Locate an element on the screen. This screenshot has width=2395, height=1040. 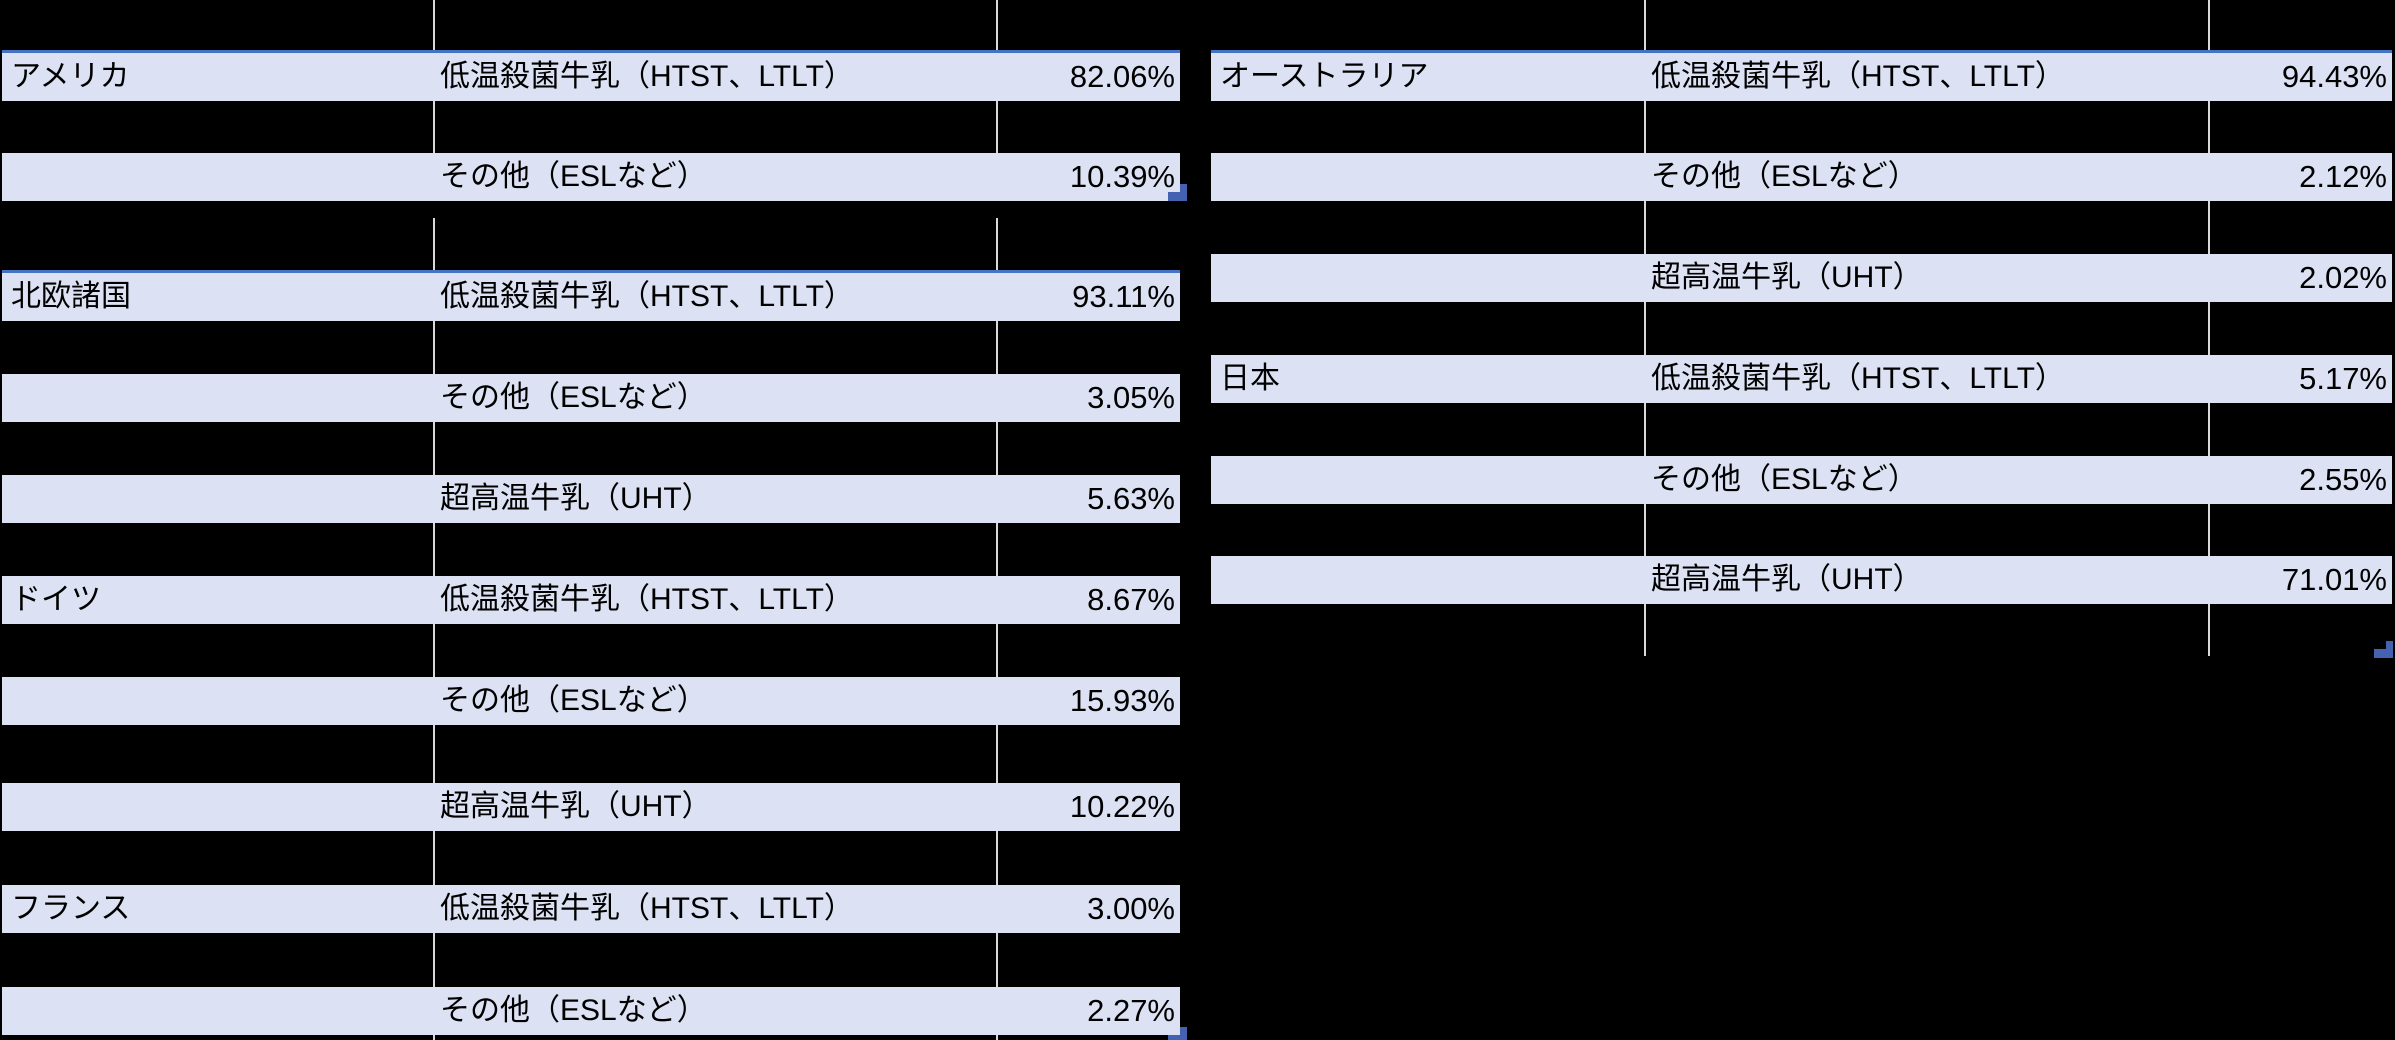
cell-value: 93.11% is located at coordinates (1123, 296).